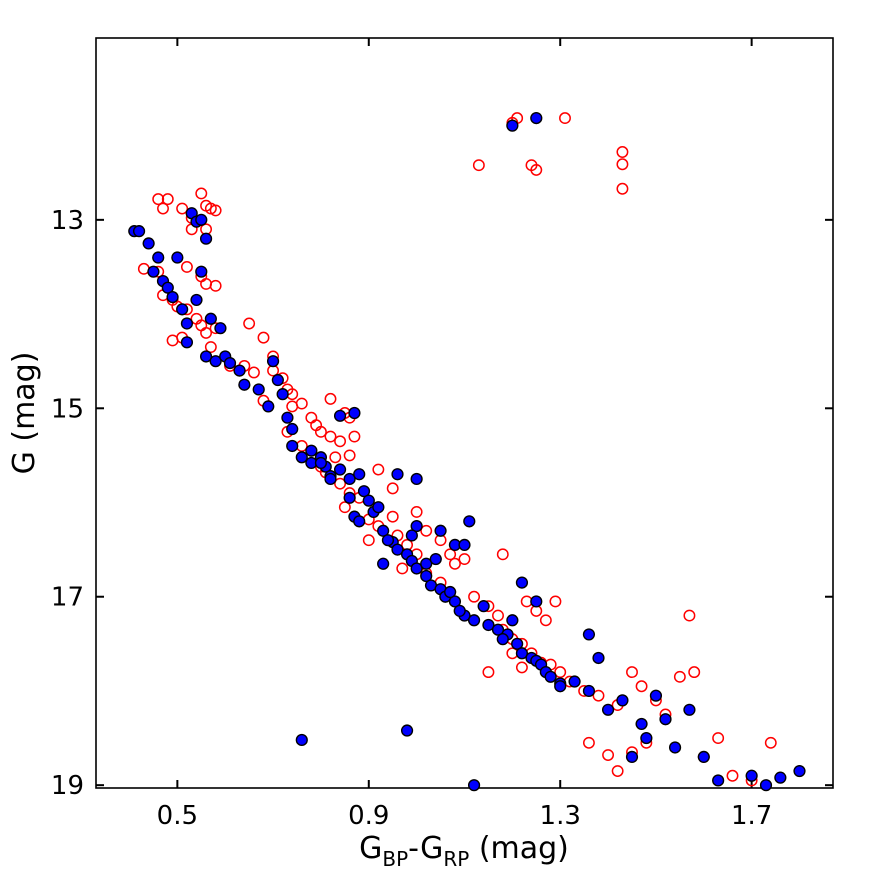 This screenshot has height=872, width=872. Describe the element at coordinates (560, 816) in the screenshot. I see `x-tick-label: 1.3` at that location.